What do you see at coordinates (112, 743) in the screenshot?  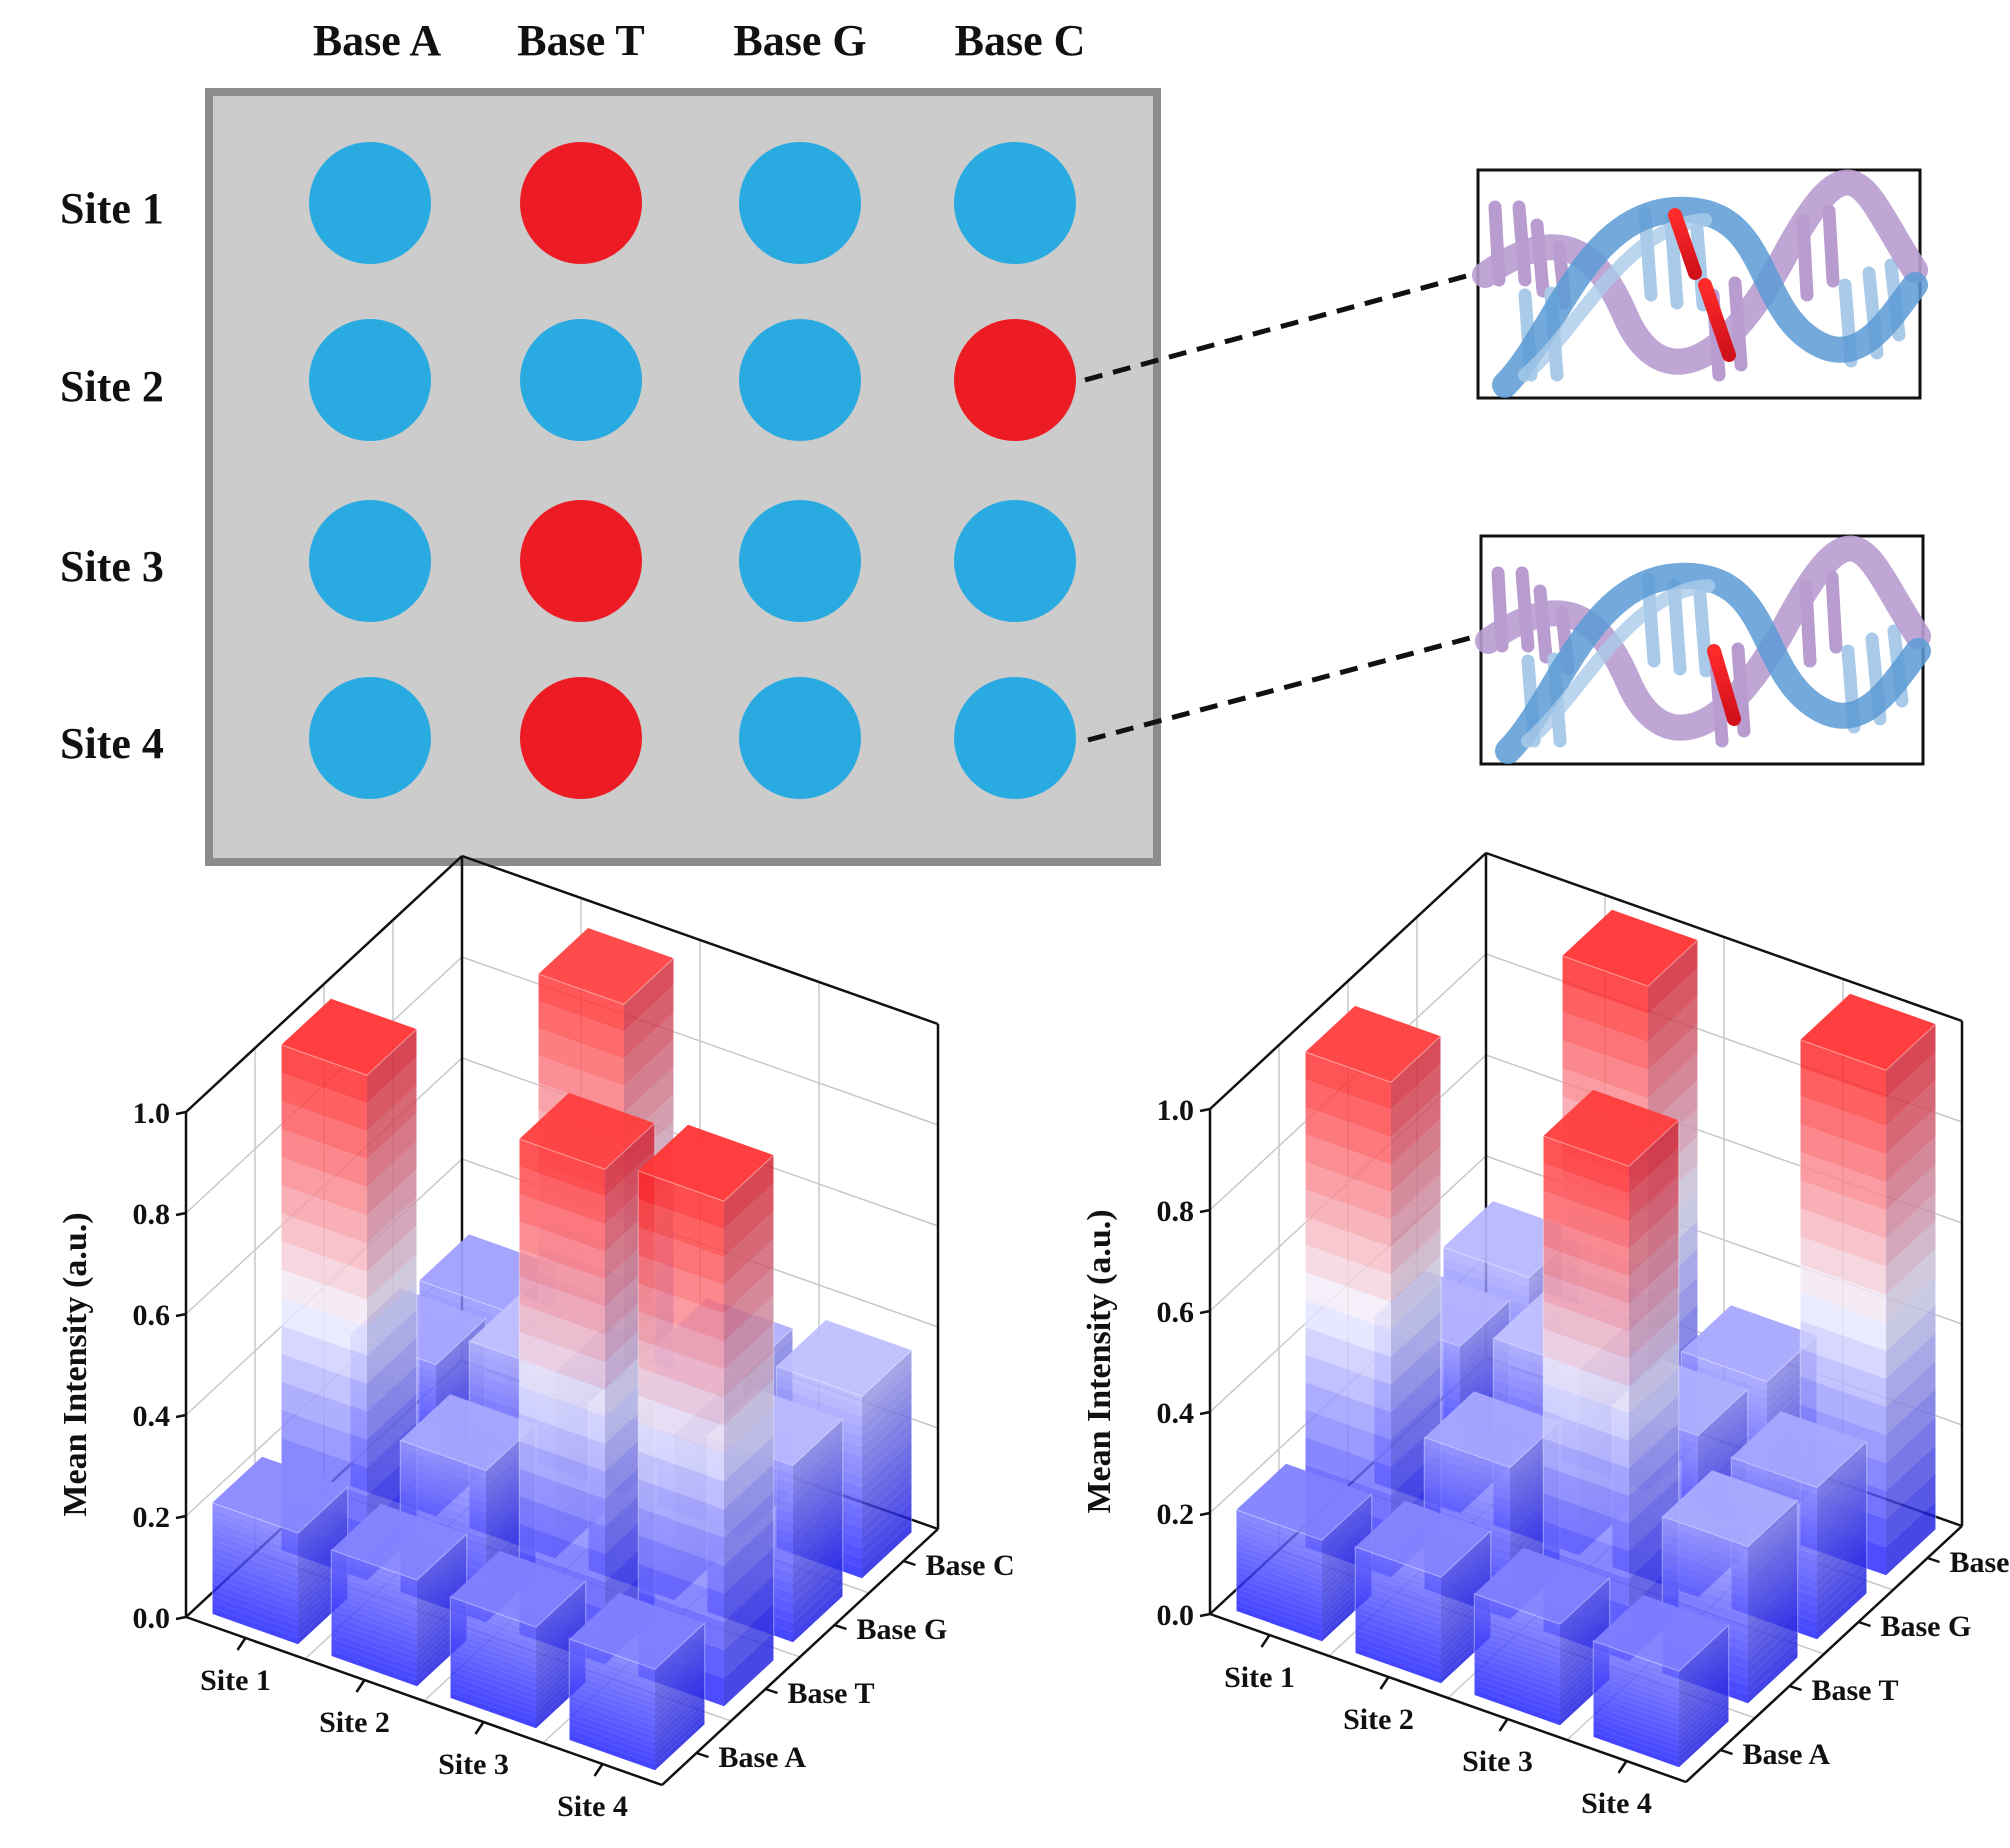 I see `site-label-4: Site 4` at bounding box center [112, 743].